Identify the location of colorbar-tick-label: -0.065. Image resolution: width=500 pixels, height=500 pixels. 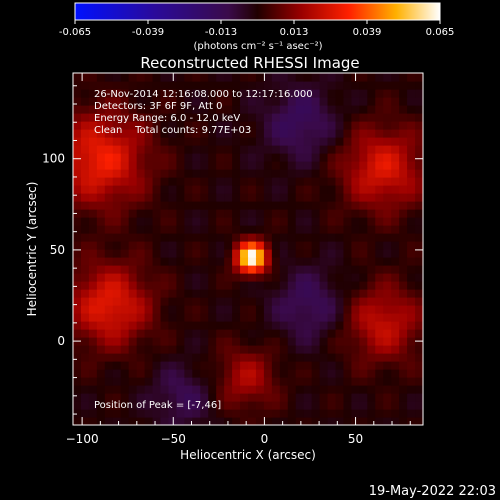
(75, 32).